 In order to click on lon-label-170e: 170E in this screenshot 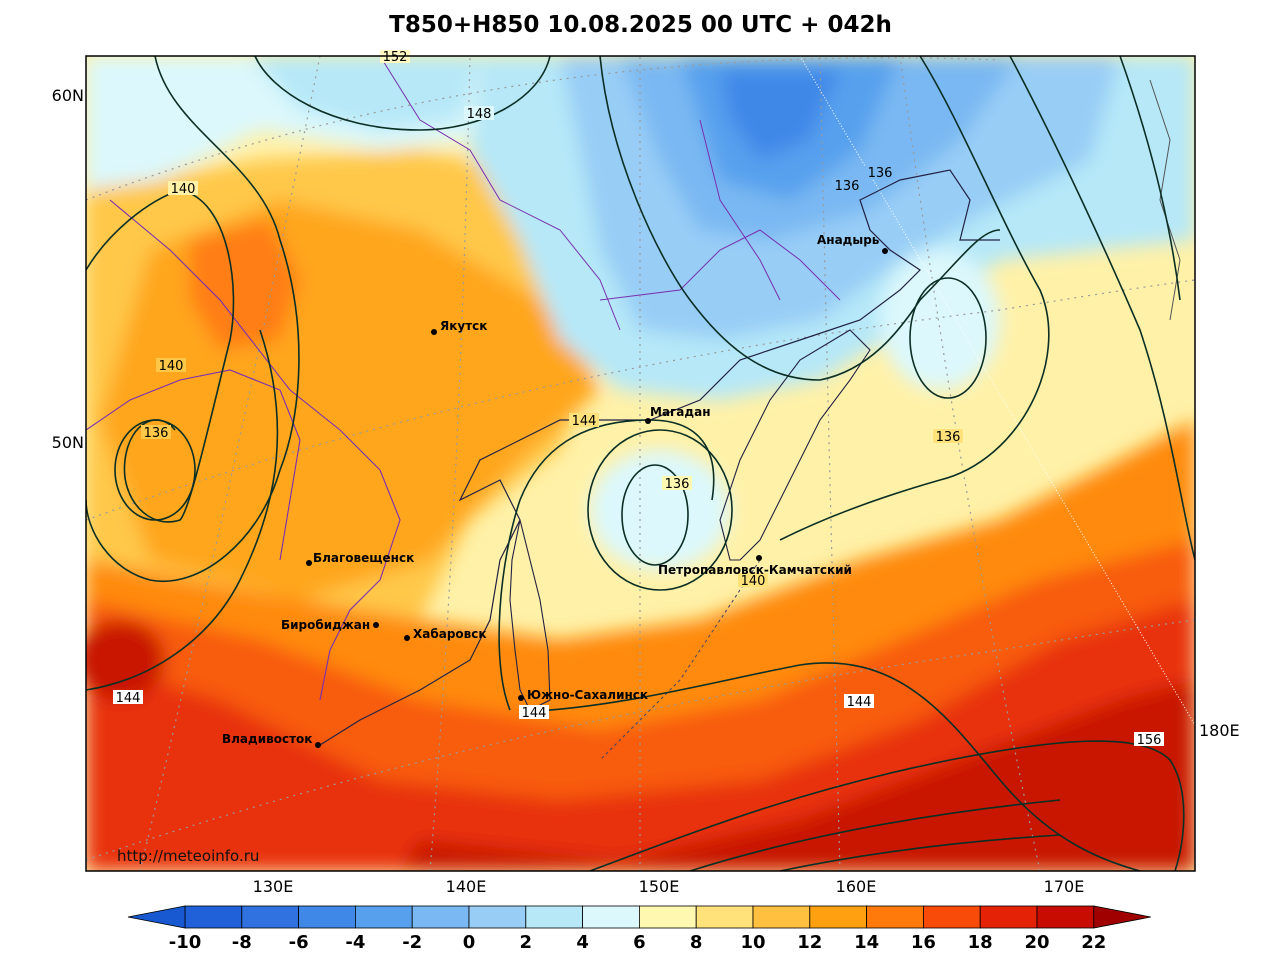, I will do `click(1064, 886)`.